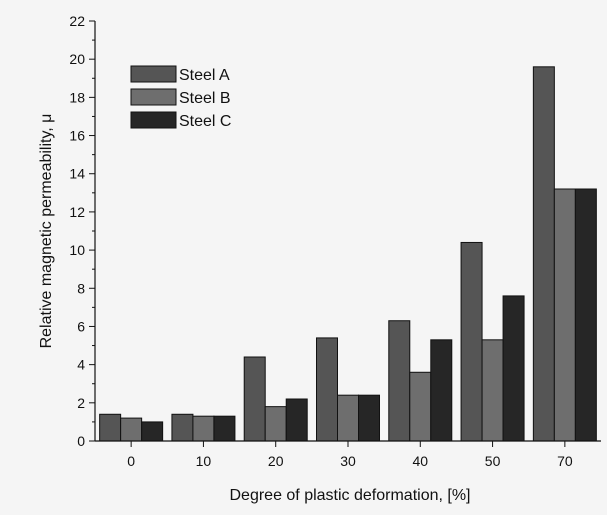 This screenshot has width=607, height=515. Describe the element at coordinates (81, 403) in the screenshot. I see `y-tick-label: 2` at that location.